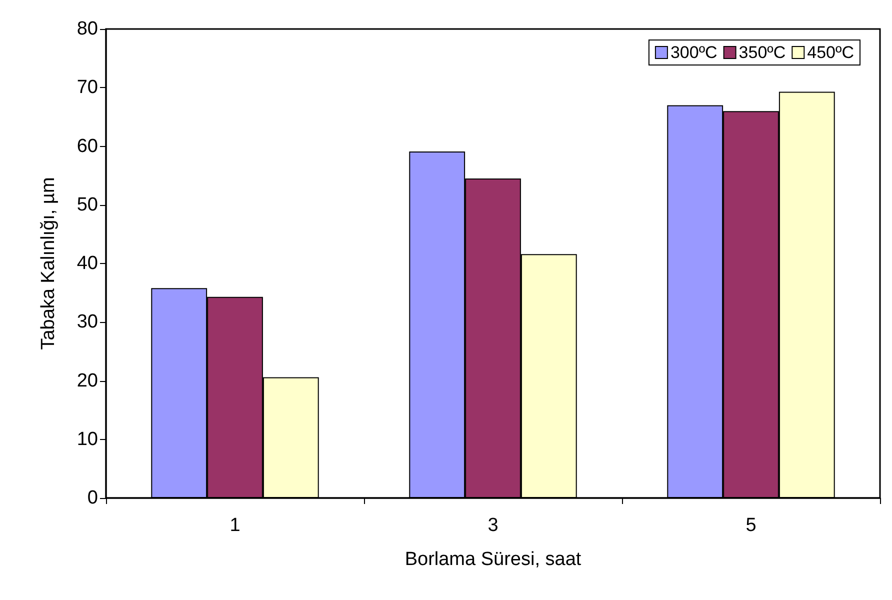 This screenshot has width=892, height=600. What do you see at coordinates (235, 525) in the screenshot?
I see `x-tick-label: 1` at bounding box center [235, 525].